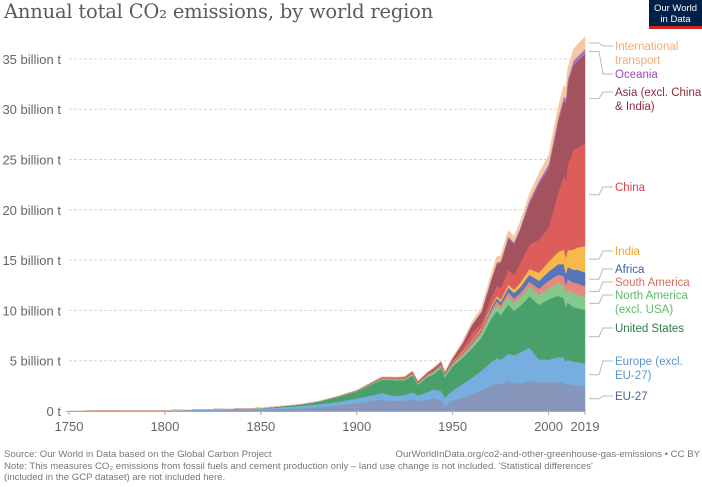 This screenshot has height=487, width=702. I want to click on logo-line-2: in Data, so click(675, 19).